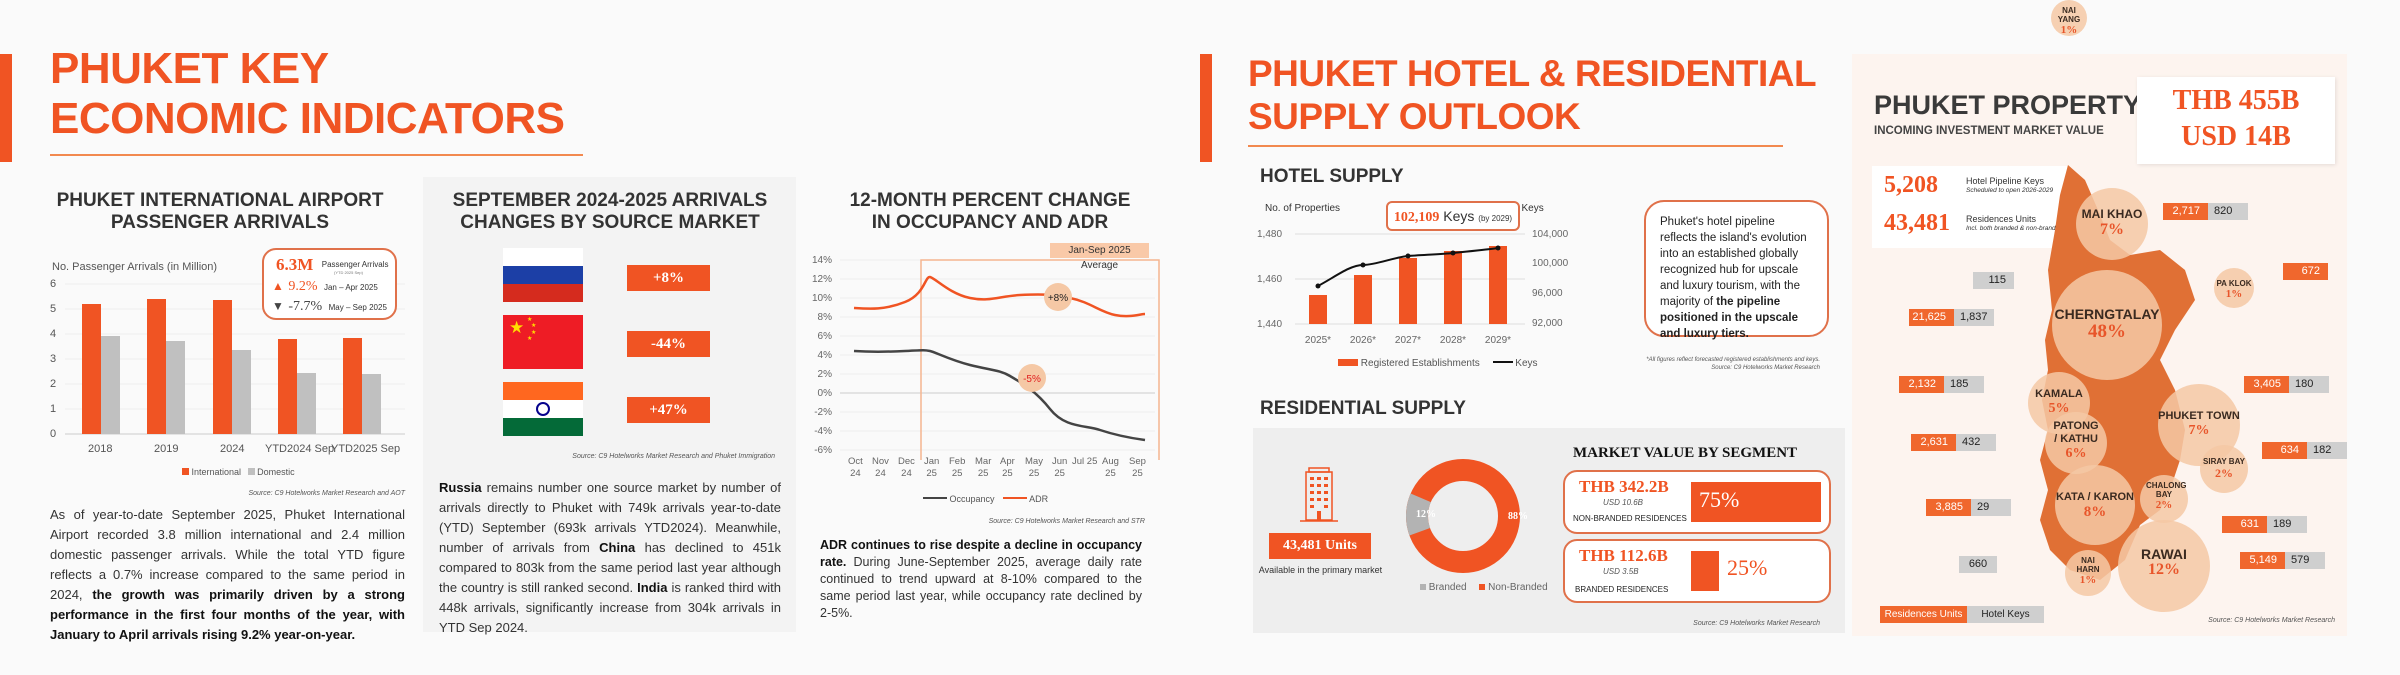 The height and width of the screenshot is (675, 2400). I want to click on badge-siray-res: 634, so click(2284, 450).